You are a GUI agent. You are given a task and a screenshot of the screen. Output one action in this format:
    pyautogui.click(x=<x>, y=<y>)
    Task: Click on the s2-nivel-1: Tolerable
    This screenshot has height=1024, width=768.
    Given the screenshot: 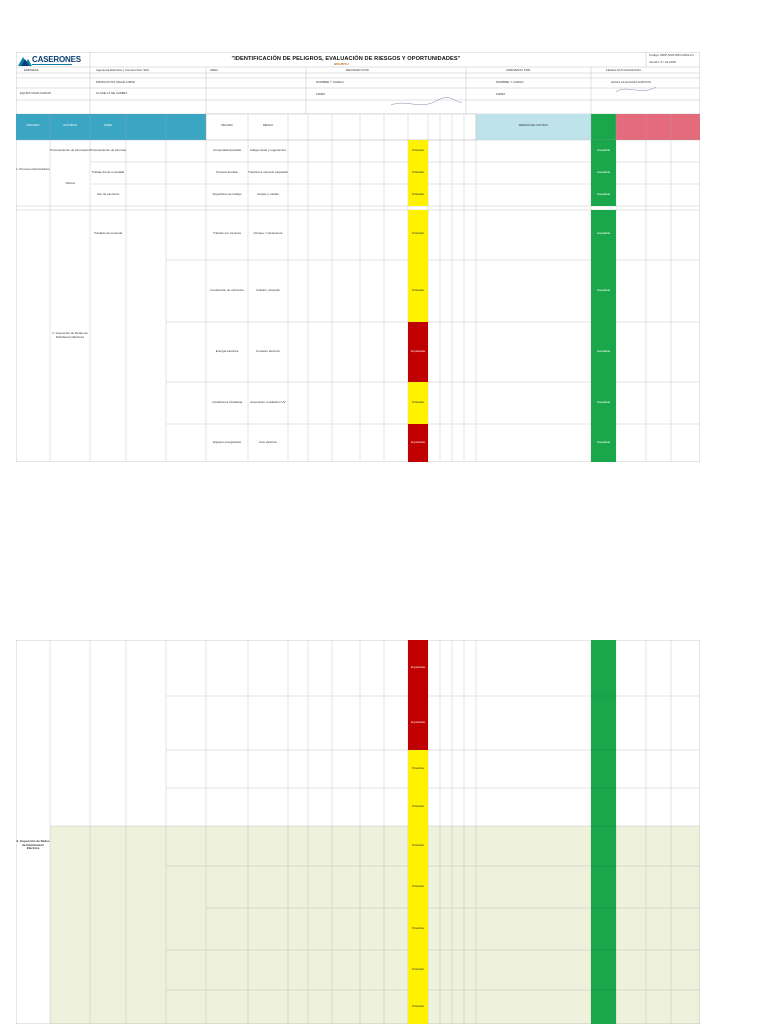 What is the action you would take?
    pyautogui.click(x=418, y=233)
    